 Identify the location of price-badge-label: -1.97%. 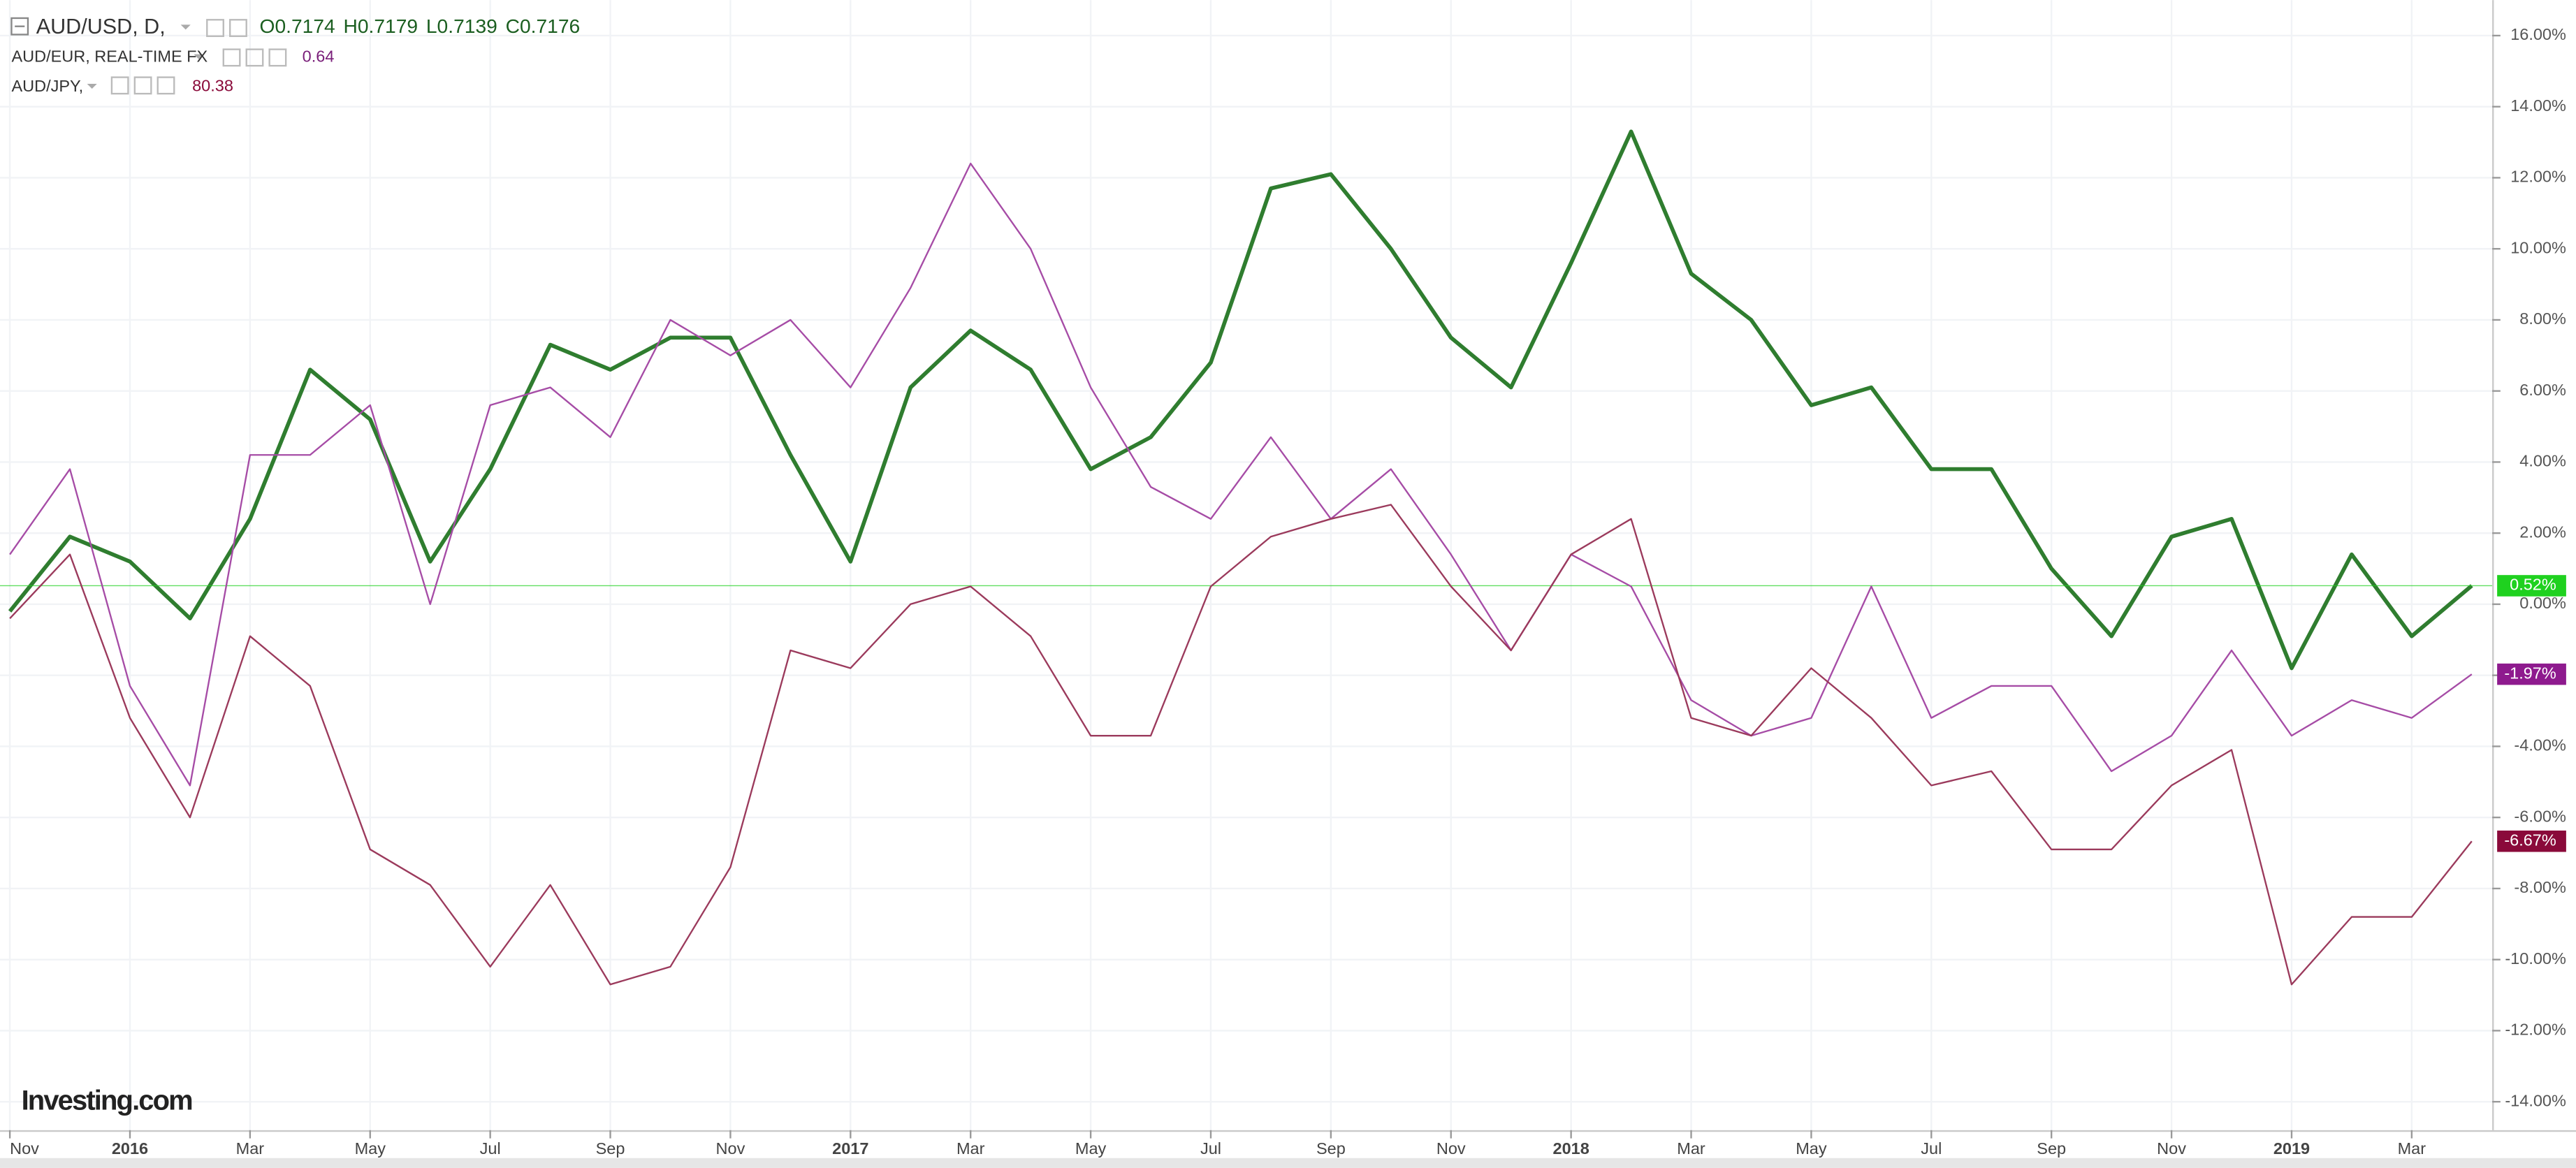
(2530, 673).